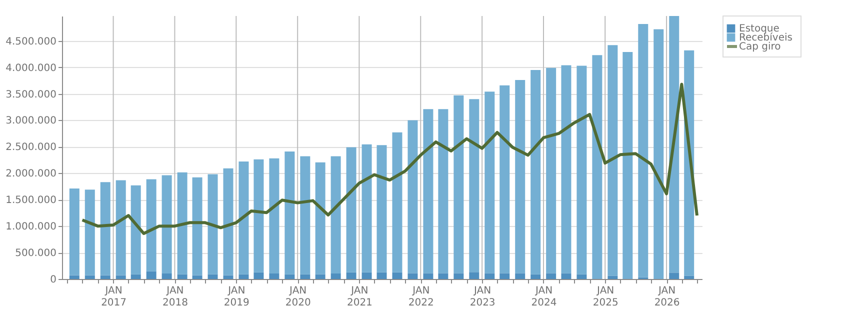 Image resolution: width=851 pixels, height=313 pixels. Describe the element at coordinates (544, 297) in the screenshot. I see `x-tick-label: JAN 2024` at that location.